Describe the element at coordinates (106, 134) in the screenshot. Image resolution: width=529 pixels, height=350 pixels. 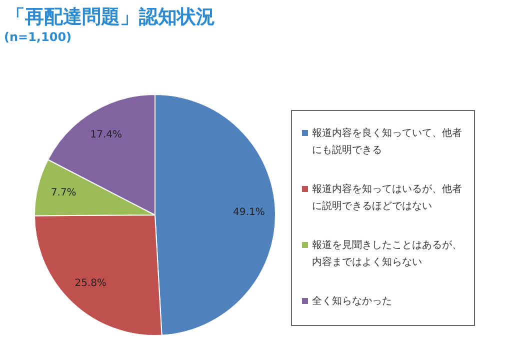
I see `data-label: 17.4%` at that location.